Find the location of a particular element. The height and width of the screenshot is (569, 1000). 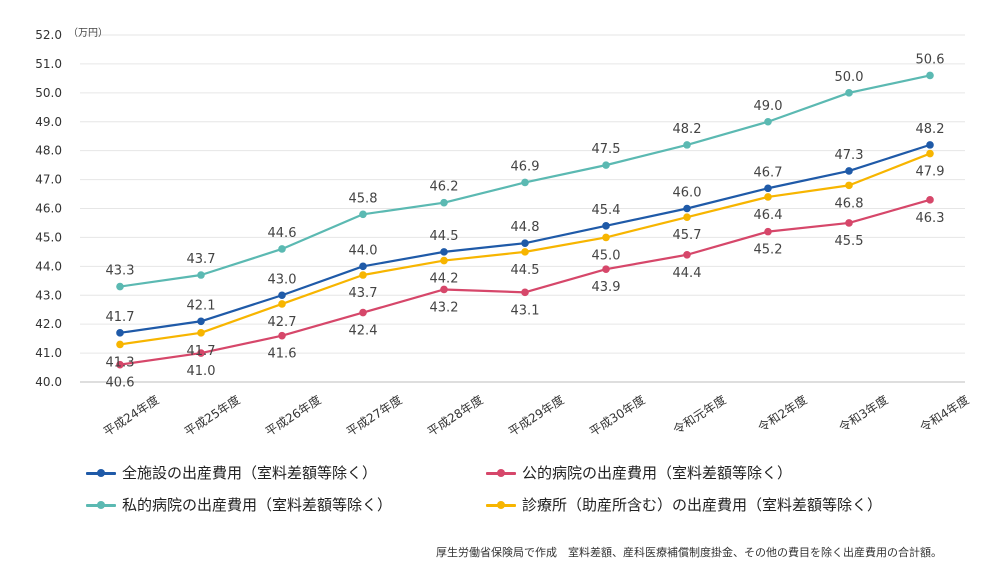

data-label-clinic: 44.5 is located at coordinates (525, 270).